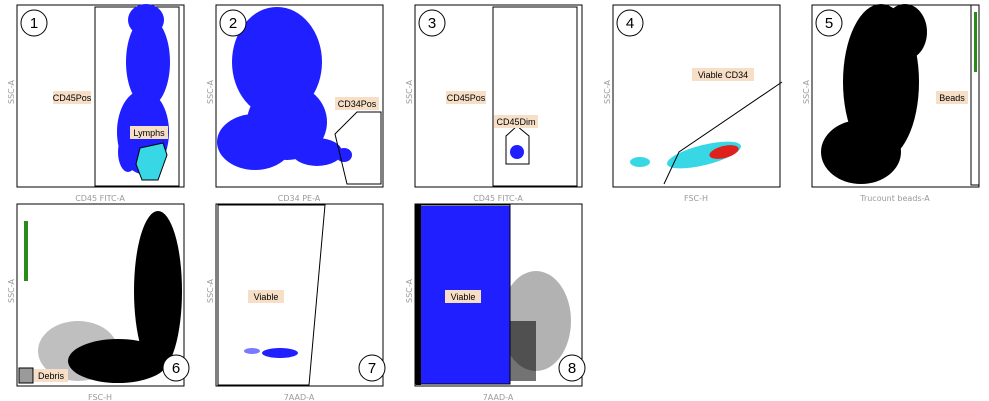 The width and height of the screenshot is (989, 401). Describe the element at coordinates (299, 198) in the screenshot. I see `x-axis-label: CD34 PE-A` at that location.